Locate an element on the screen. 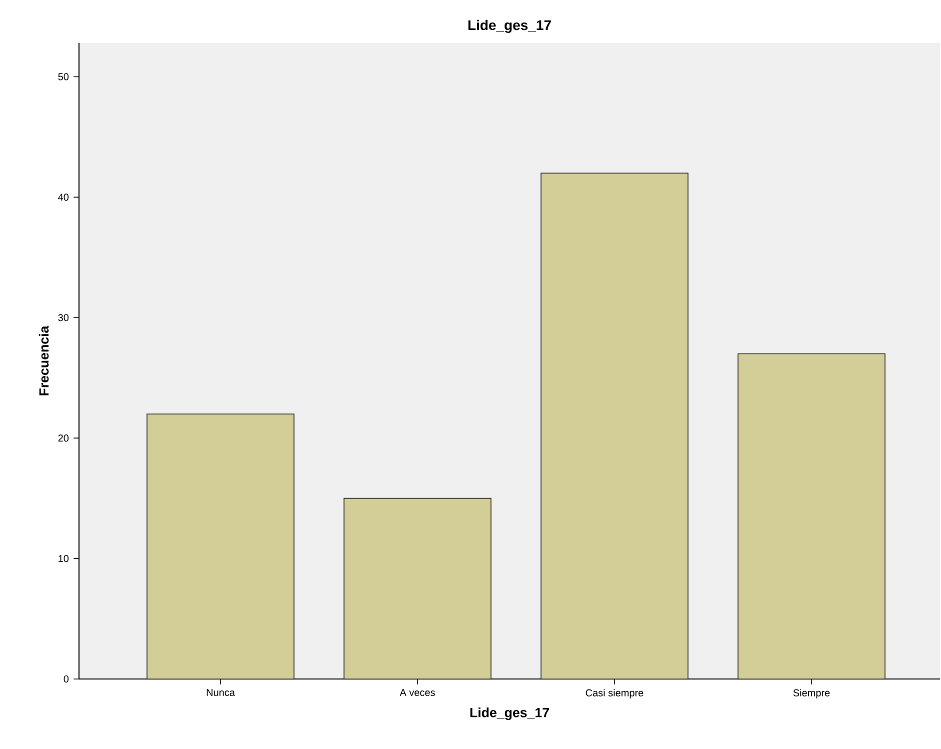  x-tick-label: Siempre is located at coordinates (811, 693).